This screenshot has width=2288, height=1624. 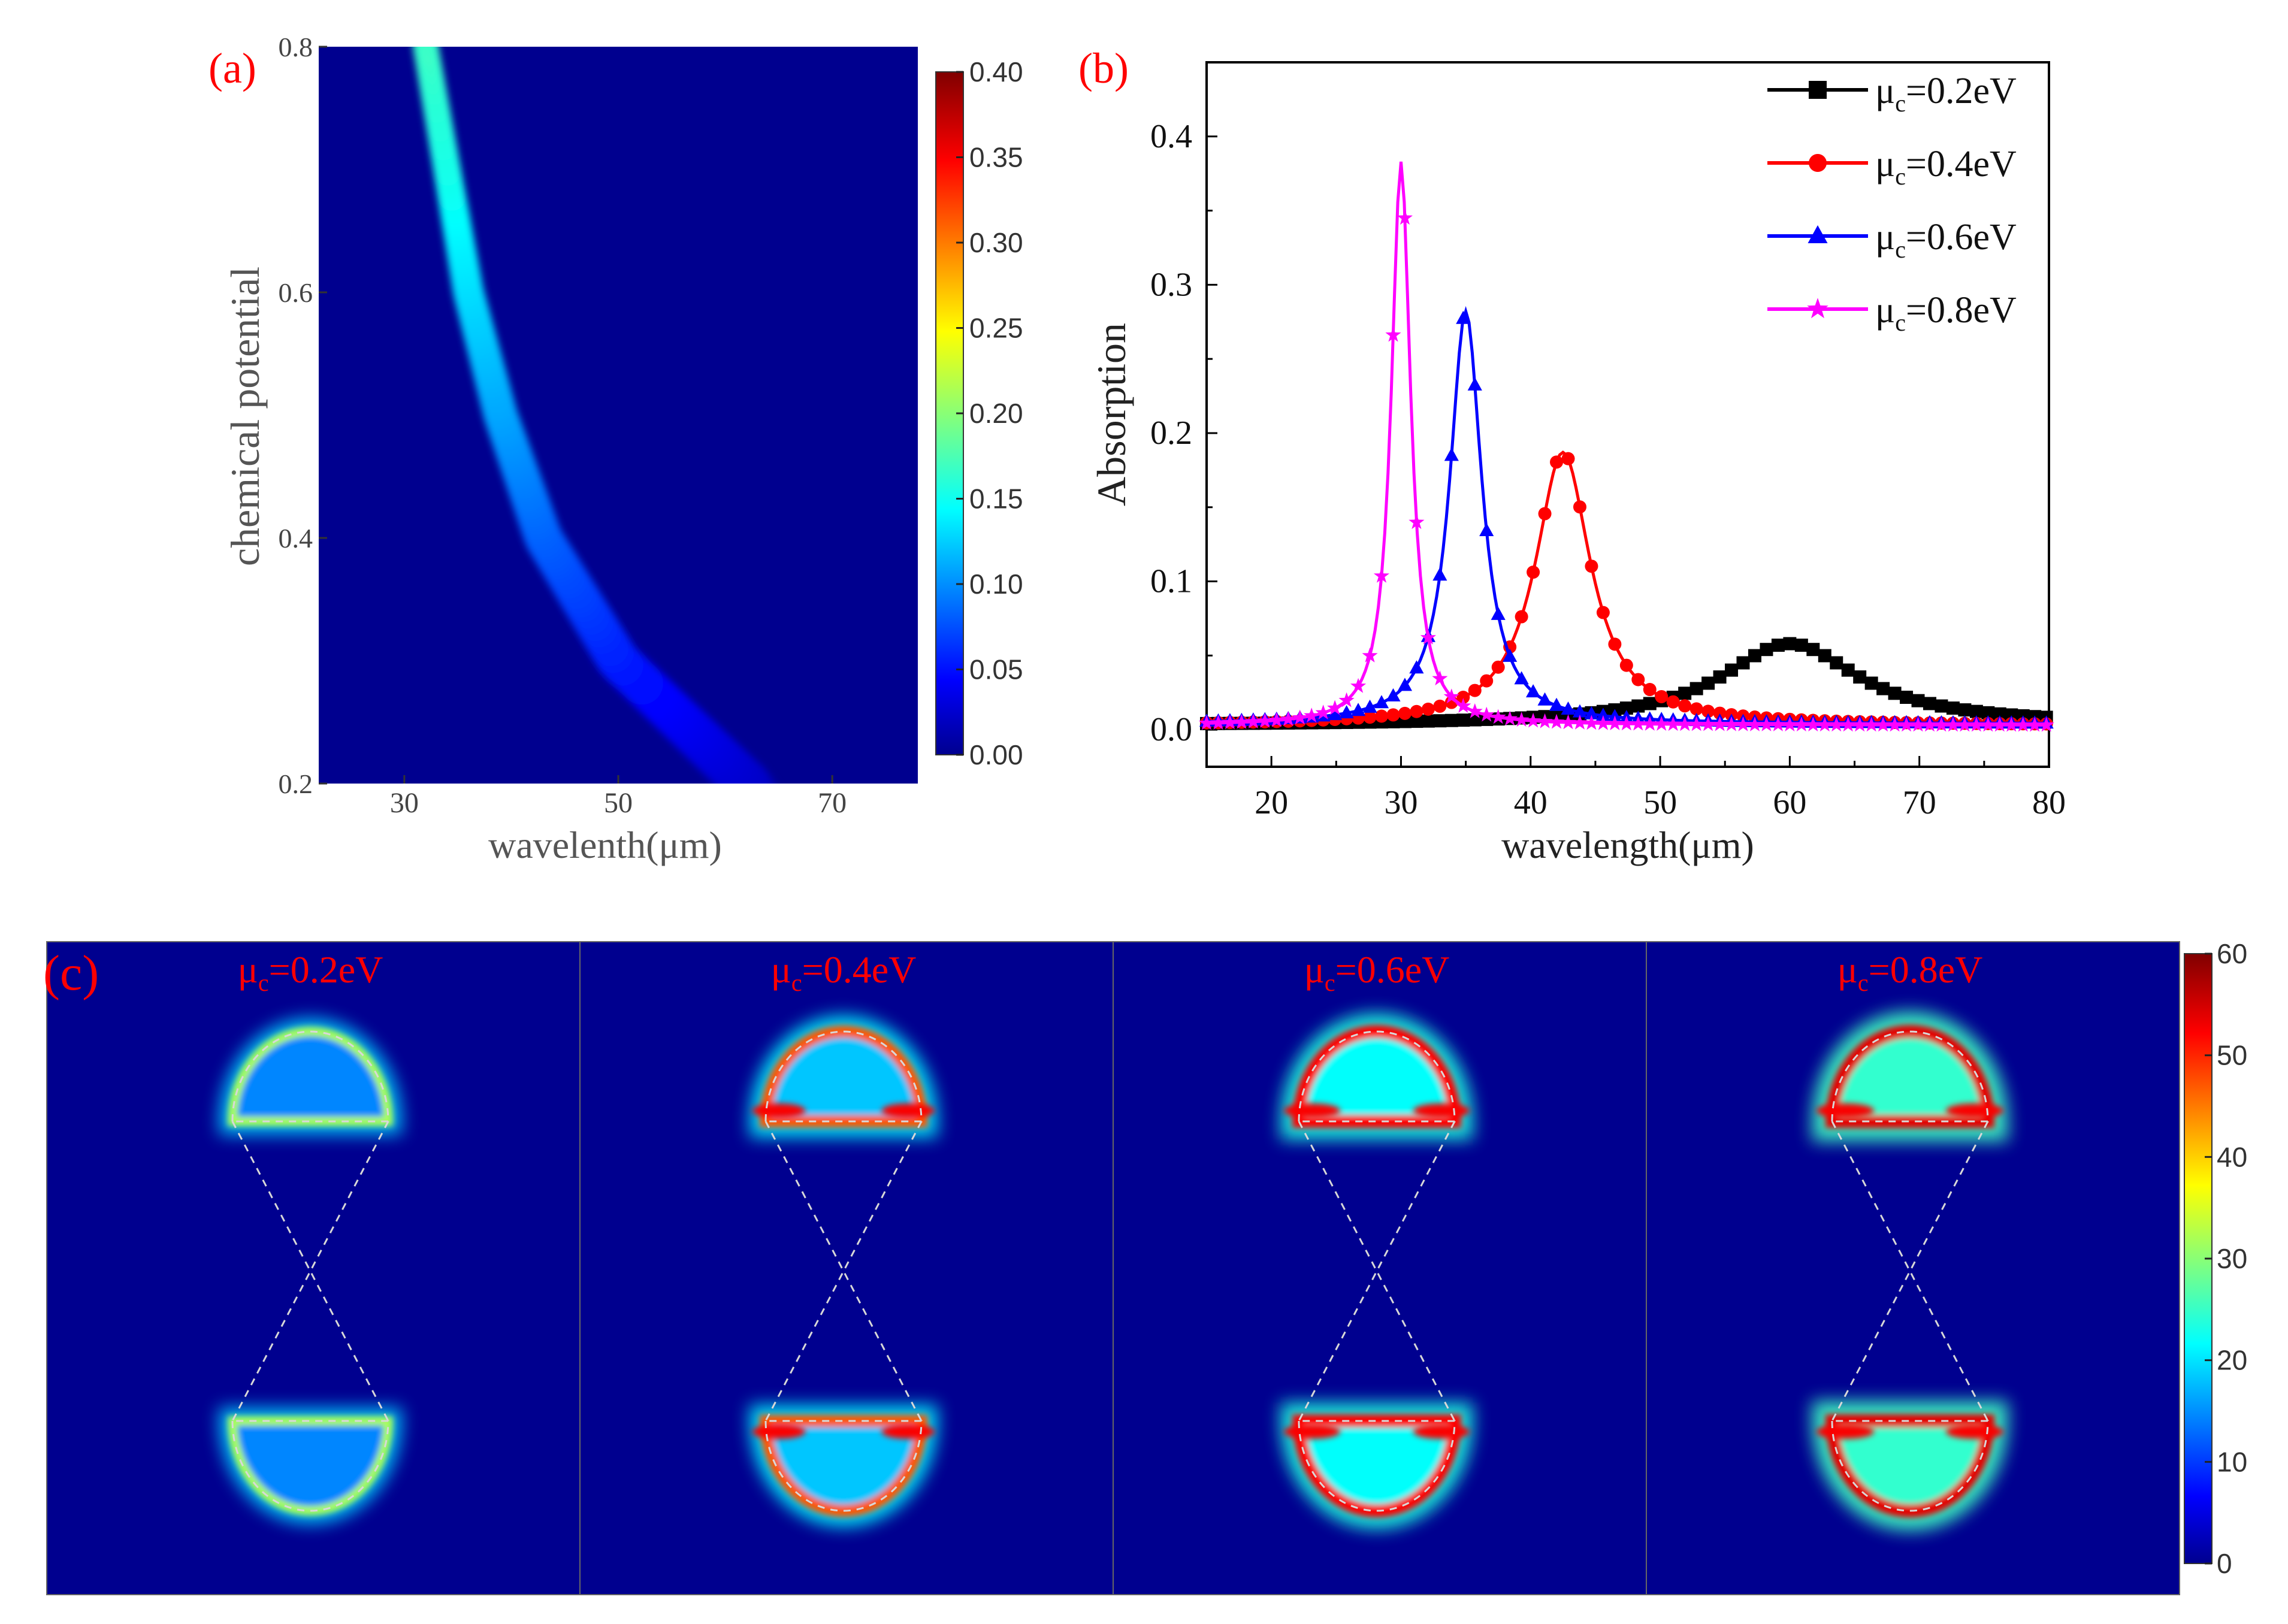 I want to click on field-map-0: μc=0.2eV, so click(x=313, y=1268).